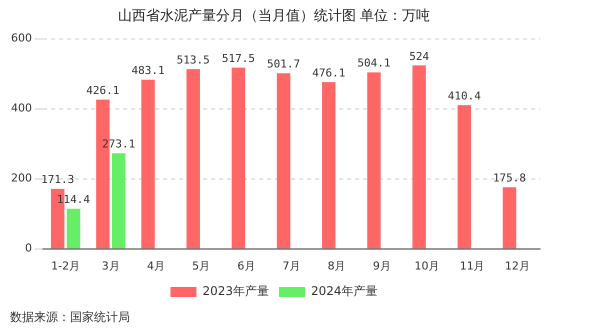 Image resolution: width=590 pixels, height=330 pixels. Describe the element at coordinates (65, 265) in the screenshot. I see `x-tick-label: 1-2月` at that location.